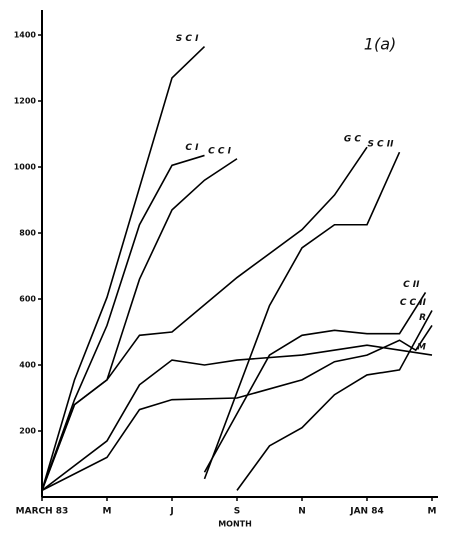 This screenshot has width=450, height=538. I want to click on y-tick-label: 1000, so click(25, 167).